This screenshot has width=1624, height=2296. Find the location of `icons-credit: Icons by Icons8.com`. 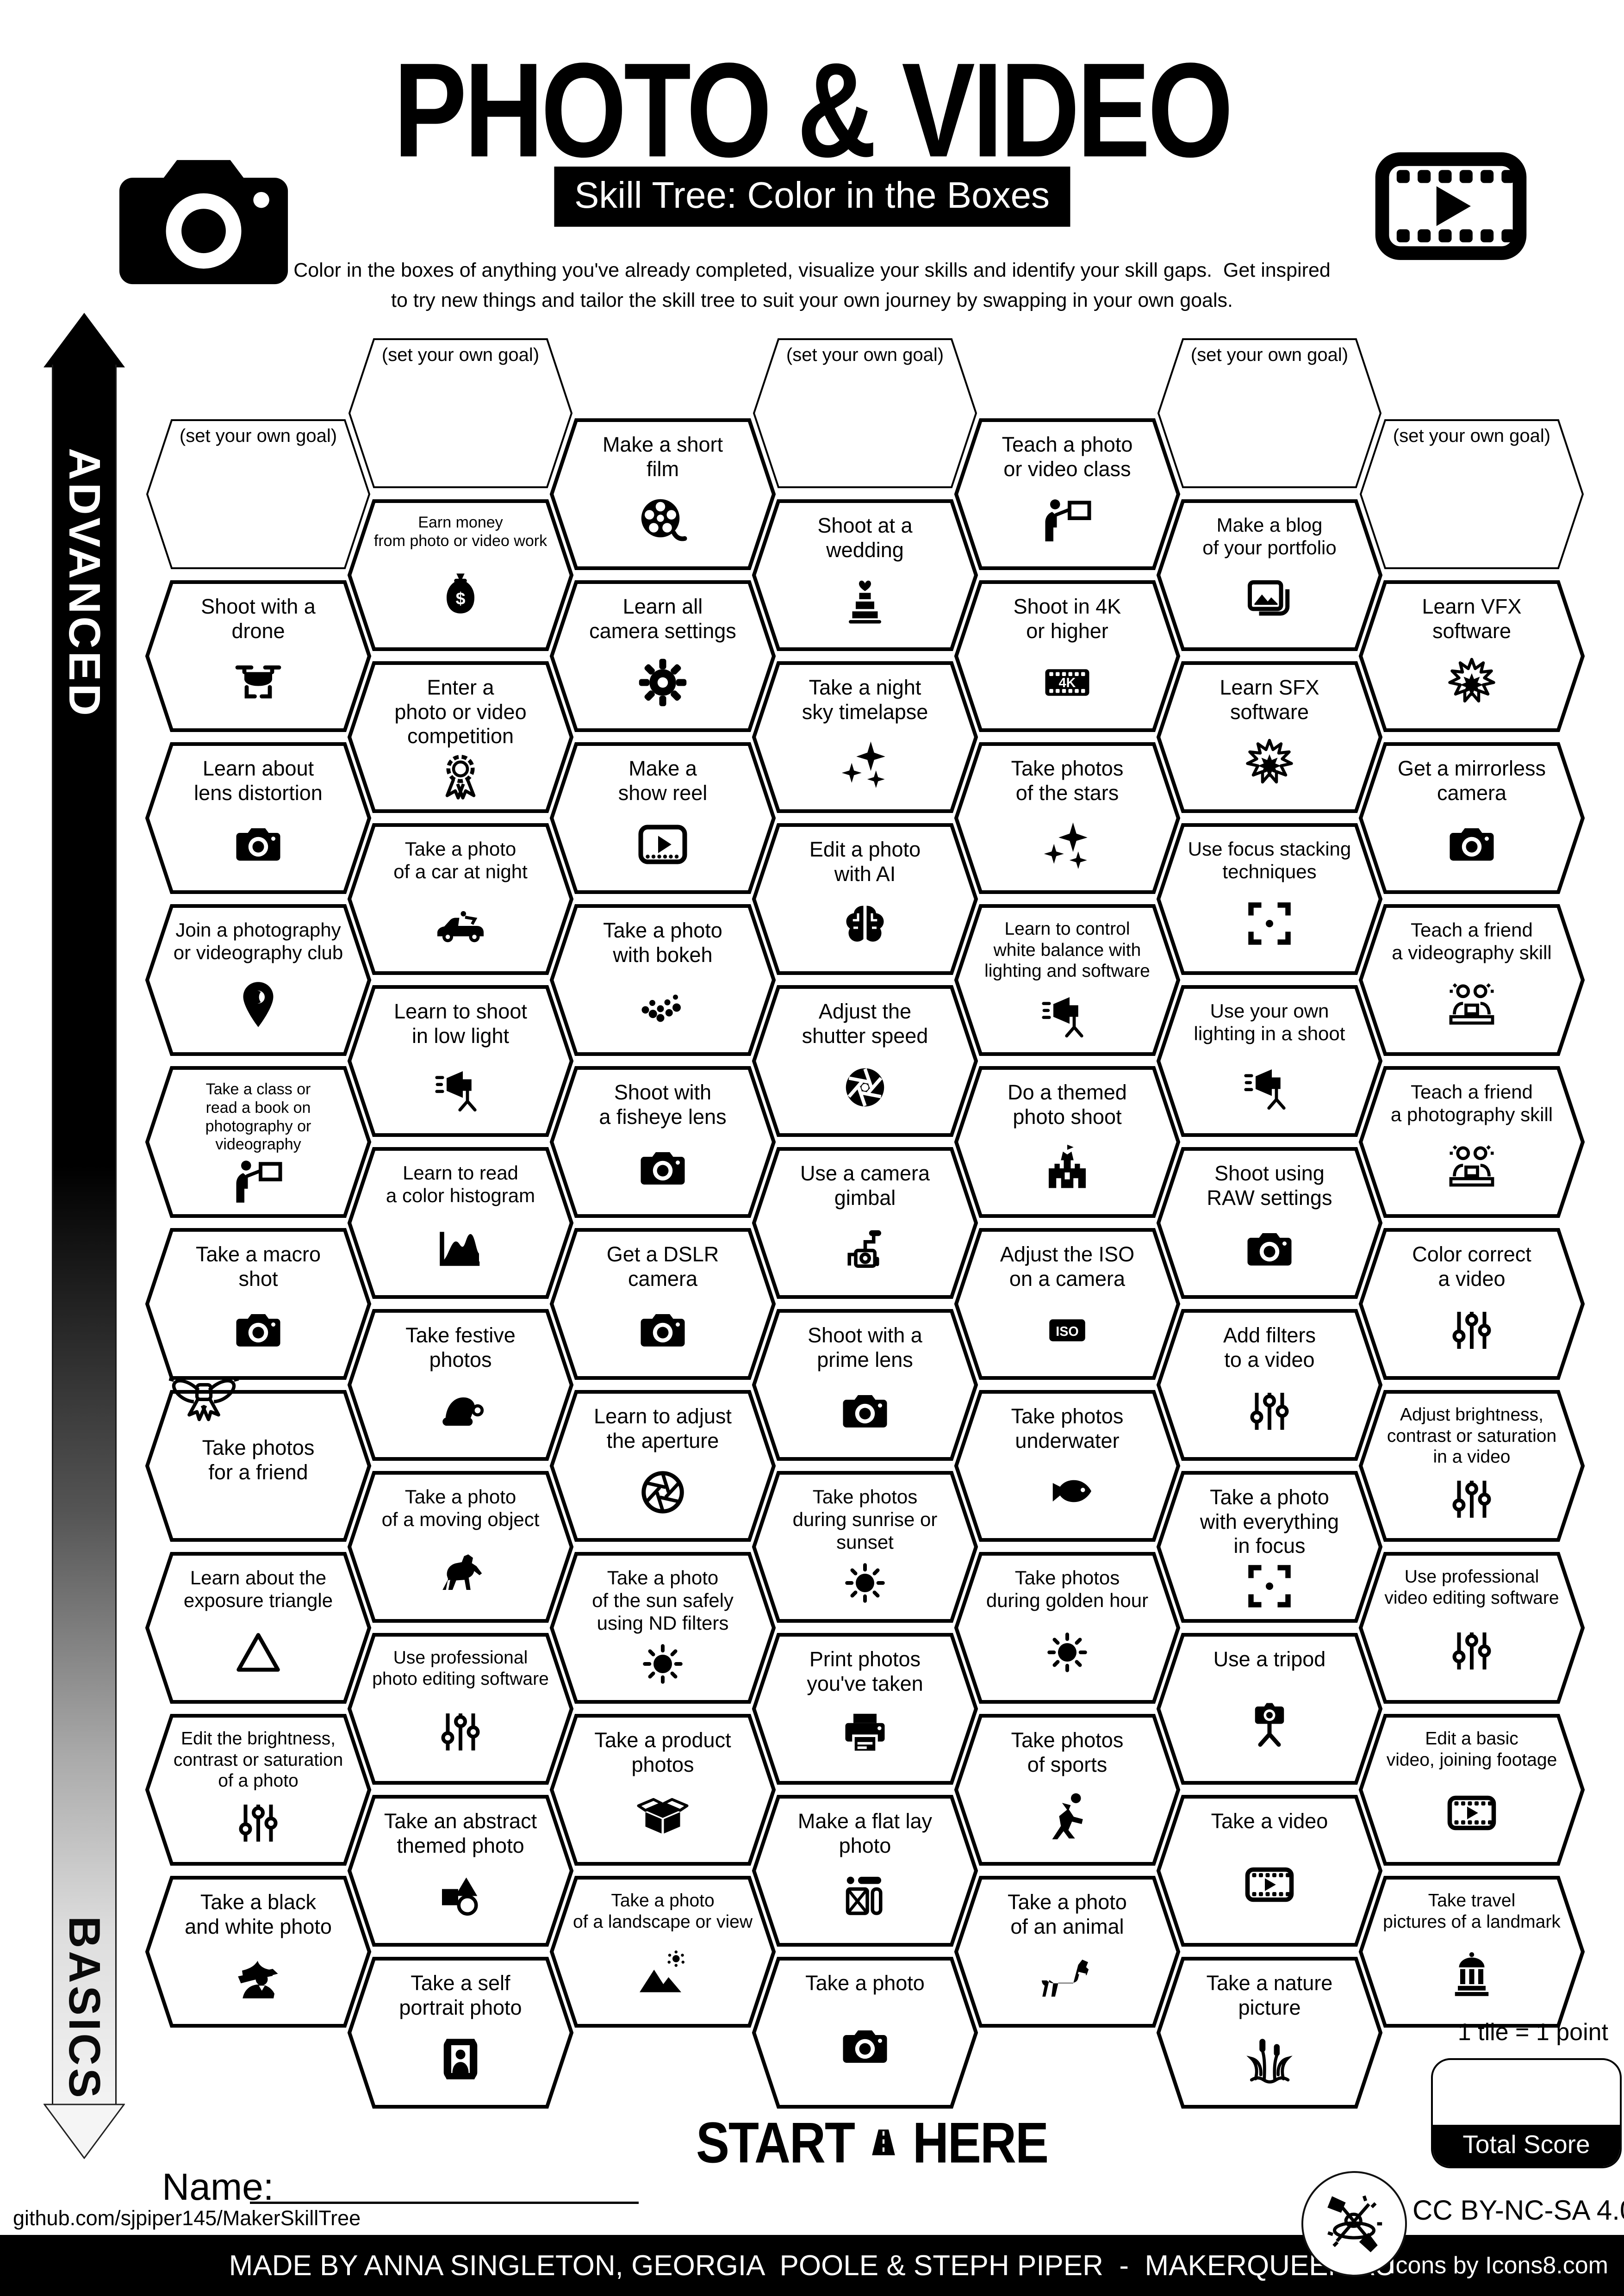

icons-credit: Icons by Icons8.com is located at coordinates (1498, 2266).